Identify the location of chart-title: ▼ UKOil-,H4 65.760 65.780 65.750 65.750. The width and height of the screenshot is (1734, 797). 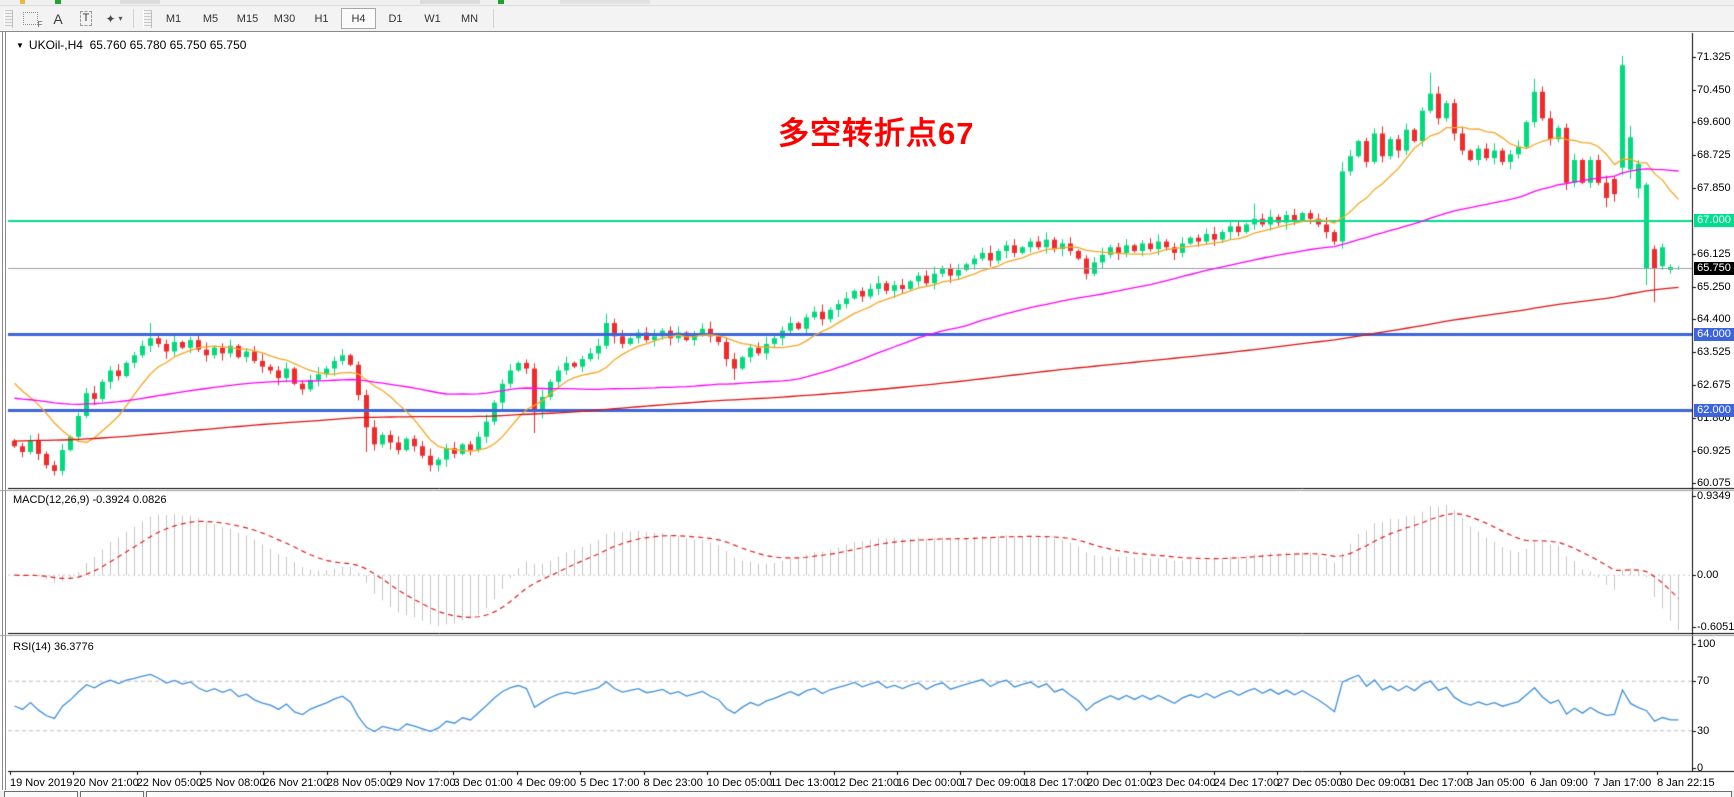
(131, 45).